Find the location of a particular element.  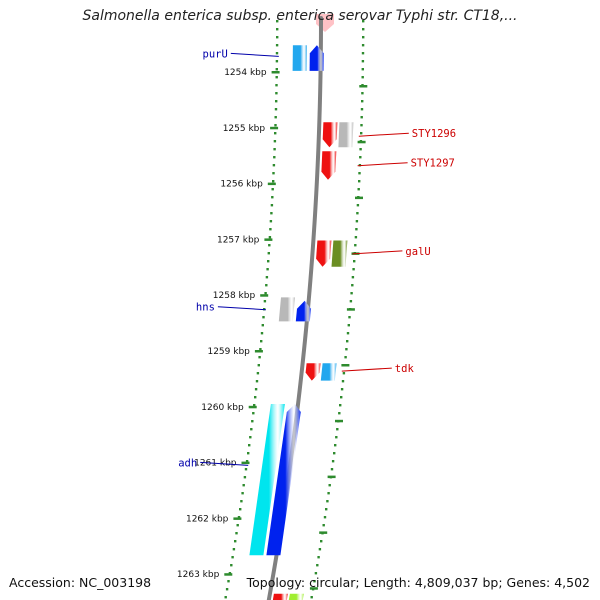

label-leader-sty1297 is located at coordinates (382, 164).